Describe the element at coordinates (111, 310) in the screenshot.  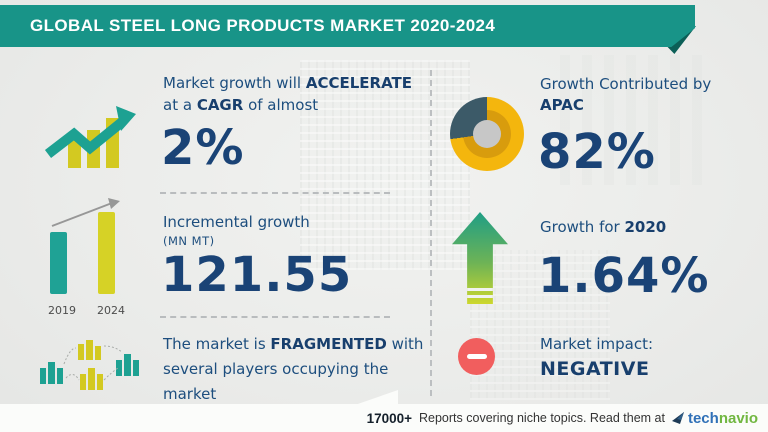
I see `bar-year-right-label: 2024` at that location.